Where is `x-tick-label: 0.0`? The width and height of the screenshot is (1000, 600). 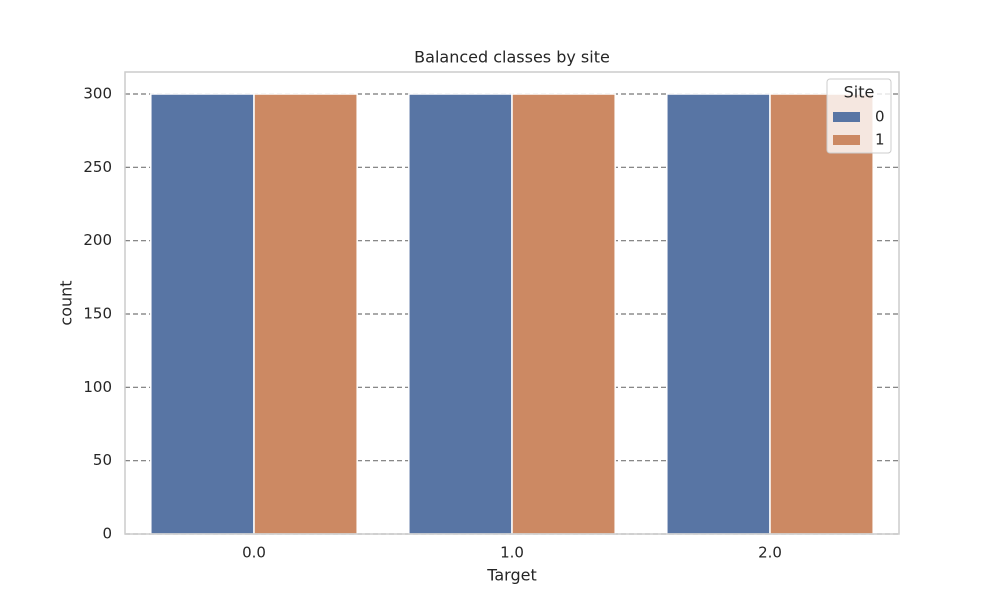
x-tick-label: 0.0 is located at coordinates (254, 553).